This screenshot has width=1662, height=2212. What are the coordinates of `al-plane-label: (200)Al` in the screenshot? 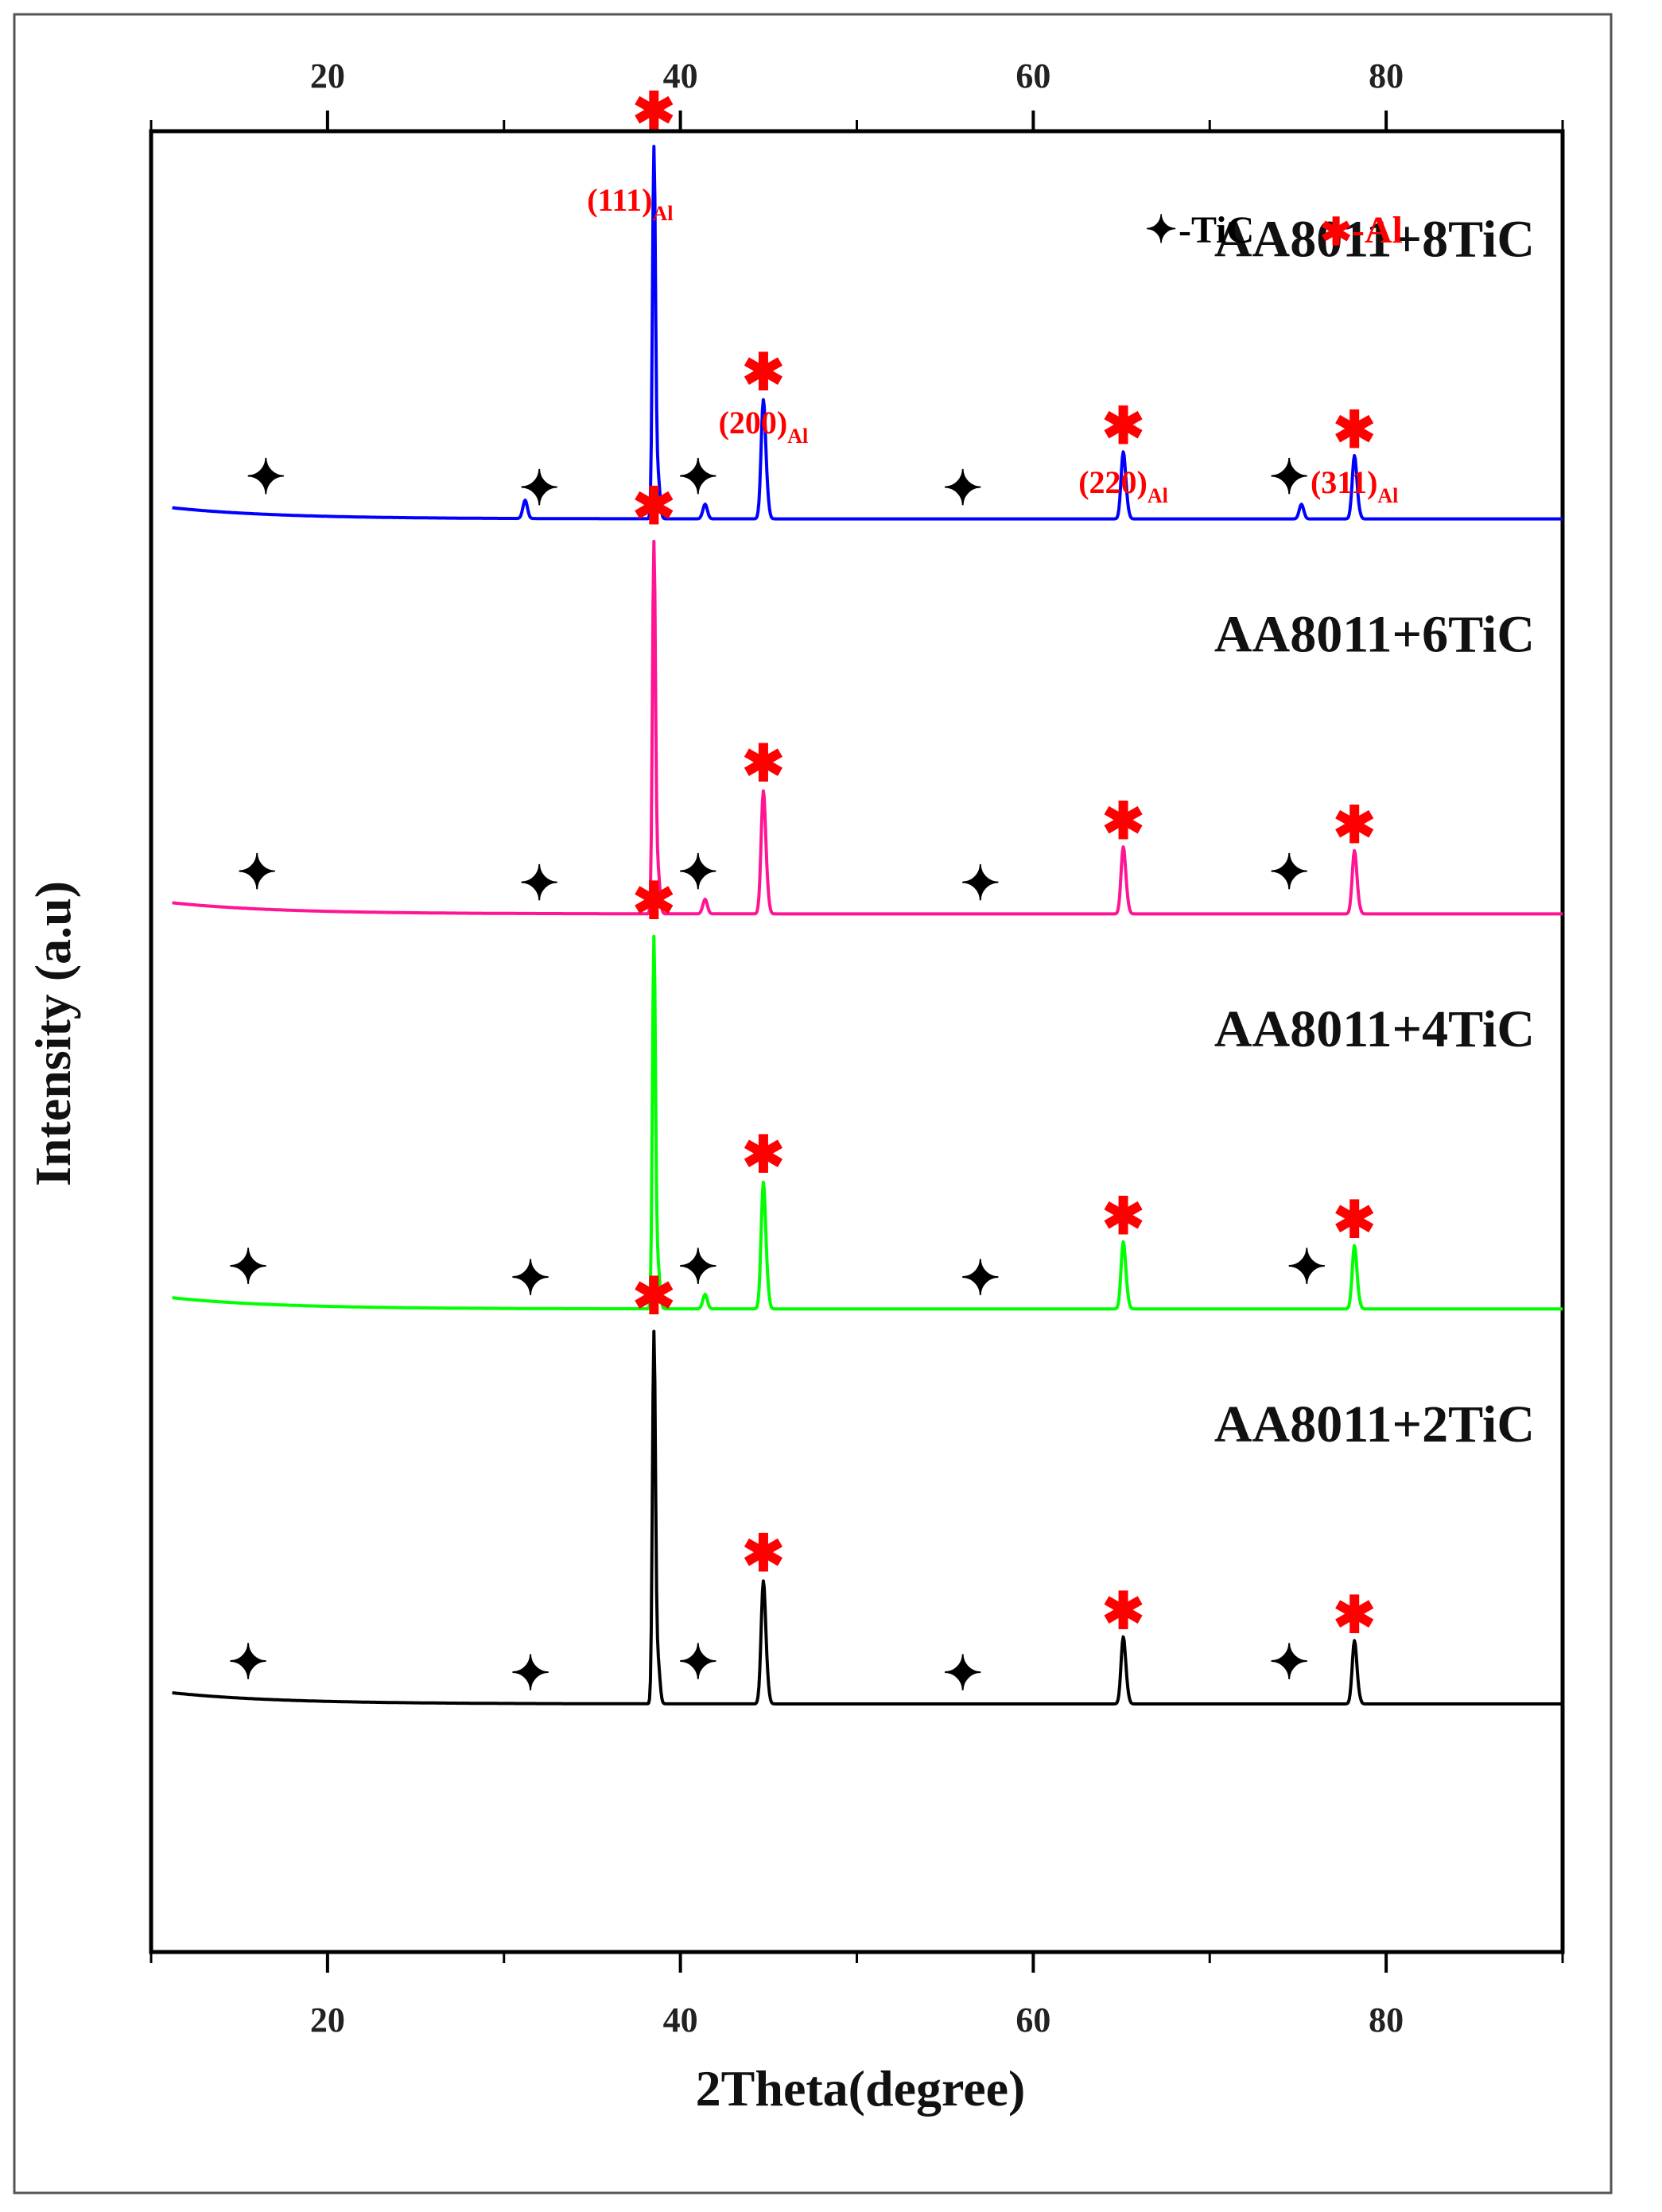 It's located at (764, 426).